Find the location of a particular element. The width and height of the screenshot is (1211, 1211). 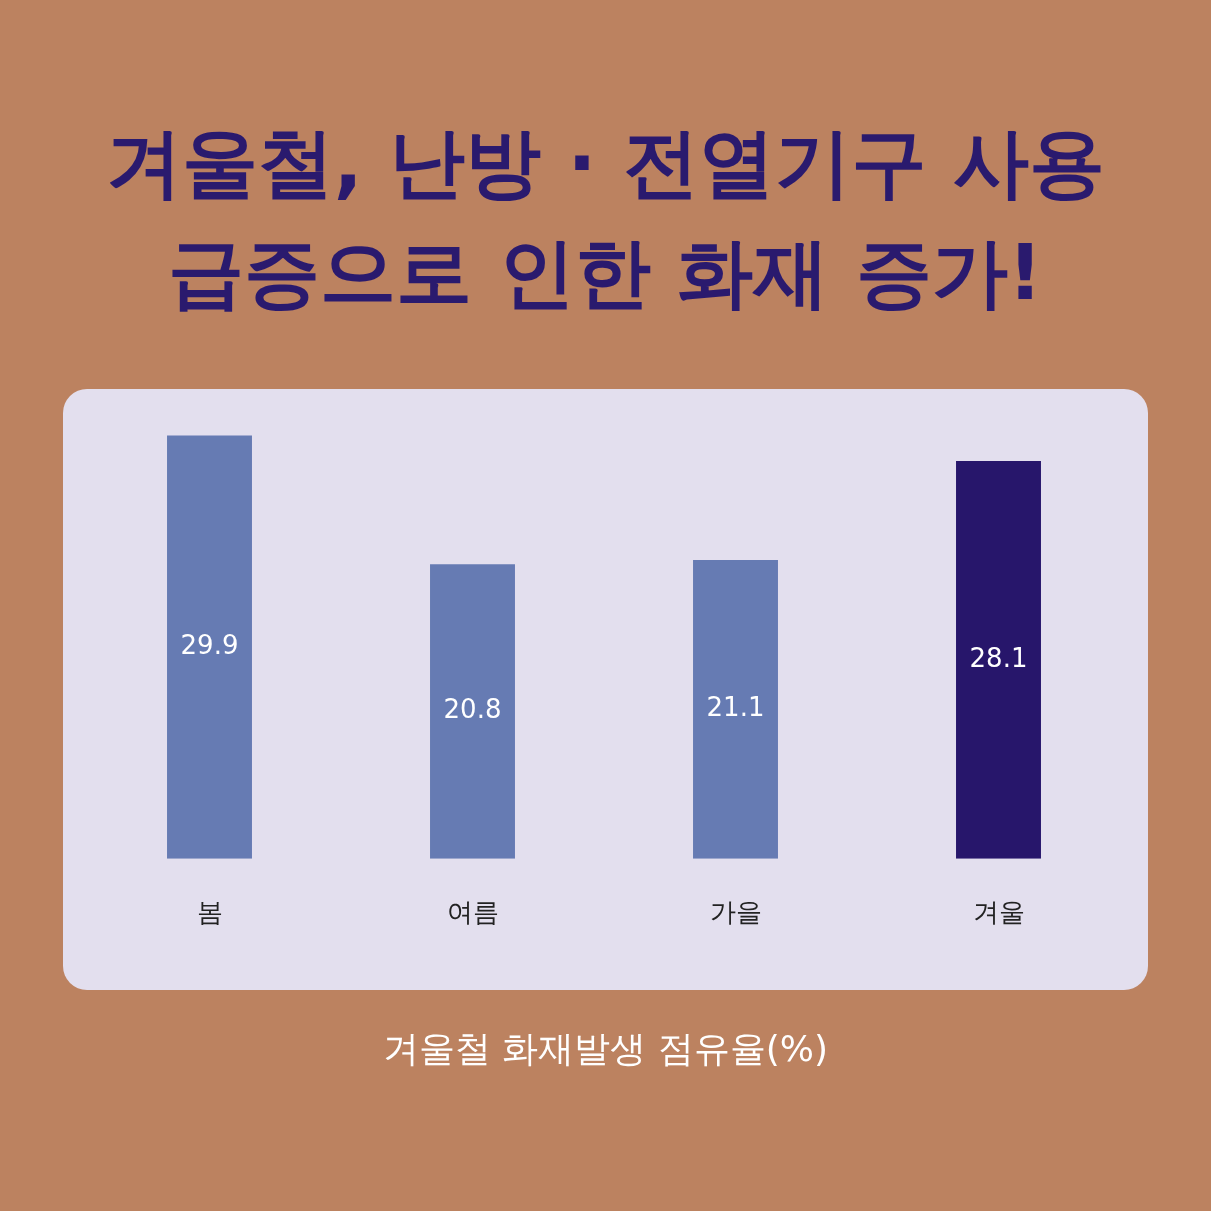

x-tick-label: 겨울 is located at coordinates (998, 912).